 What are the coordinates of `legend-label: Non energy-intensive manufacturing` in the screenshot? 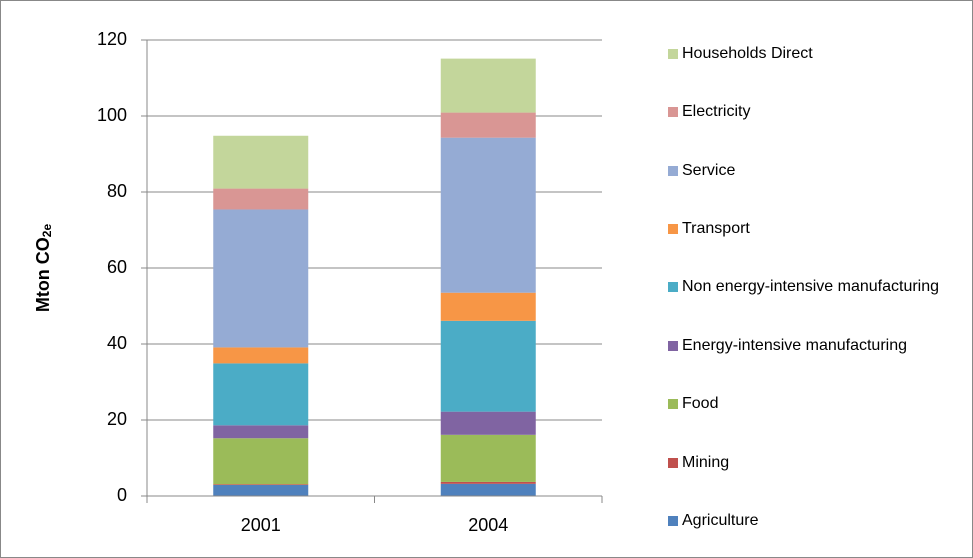 It's located at (811, 287).